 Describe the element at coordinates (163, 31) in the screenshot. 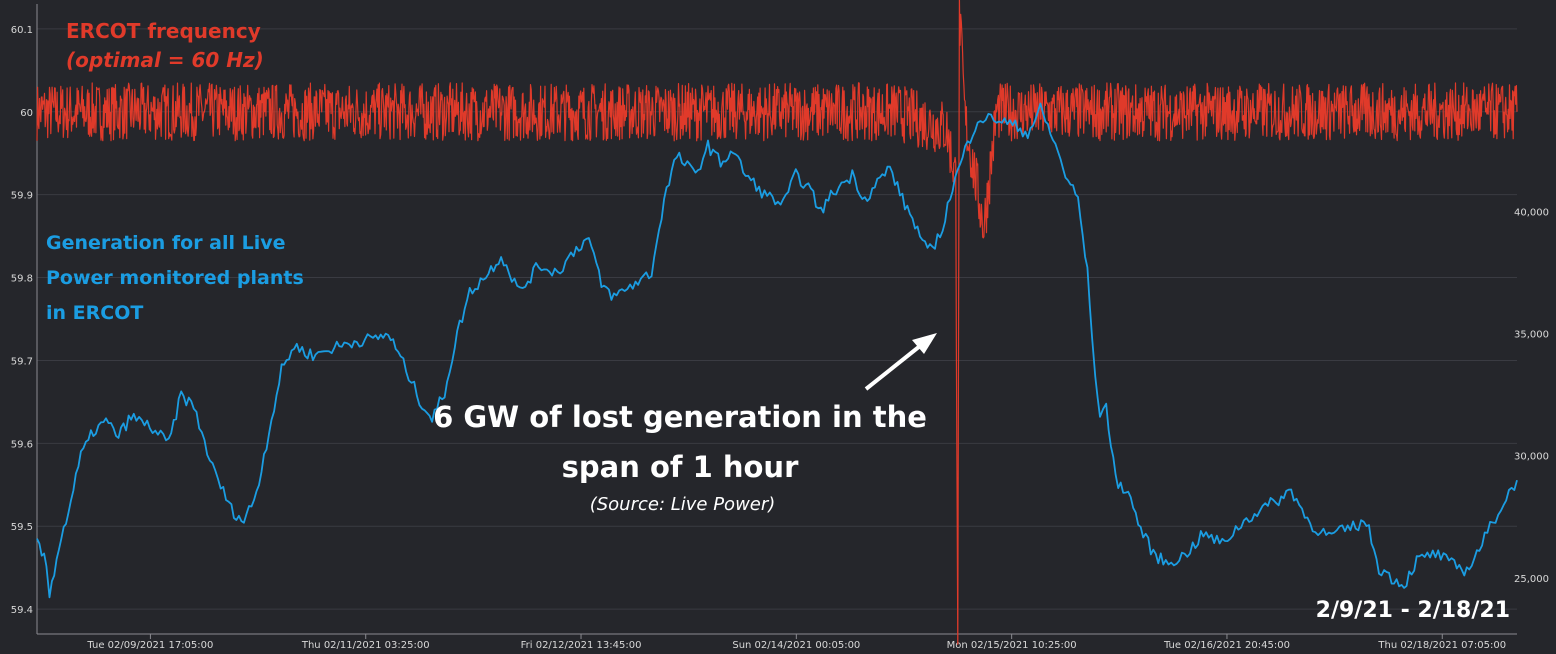

I see `frequency-series-title: ERCOT frequency` at that location.